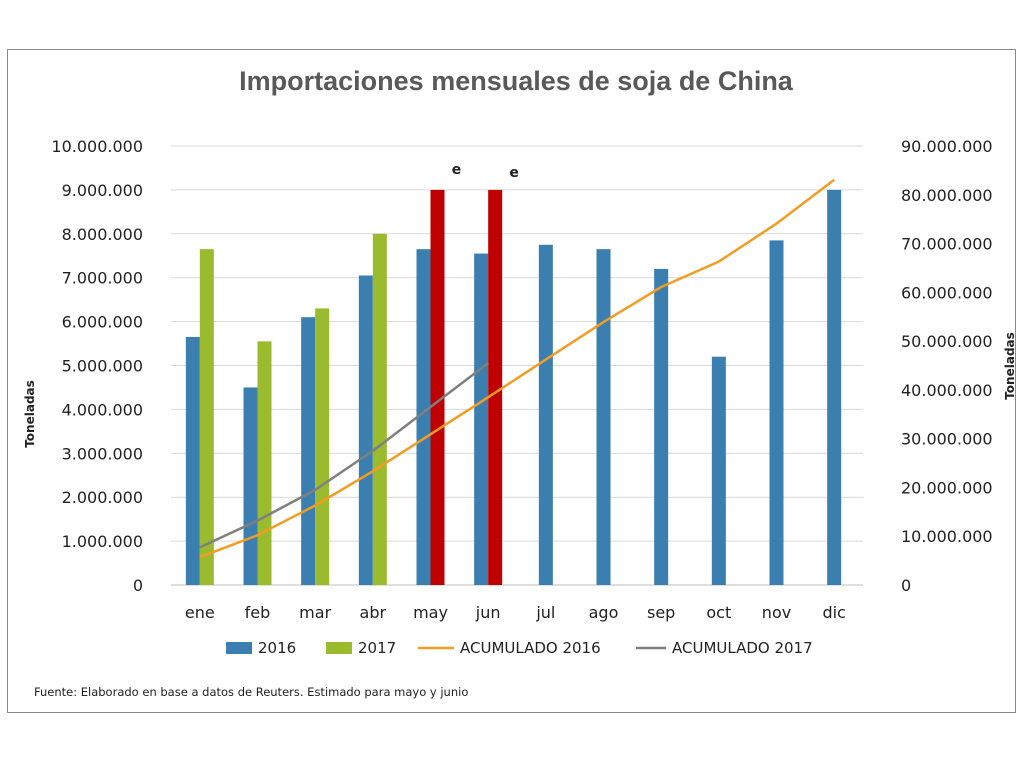 This screenshot has width=1024, height=768. Describe the element at coordinates (102, 278) in the screenshot. I see `y-tick-label-left: 7.000.000` at that location.